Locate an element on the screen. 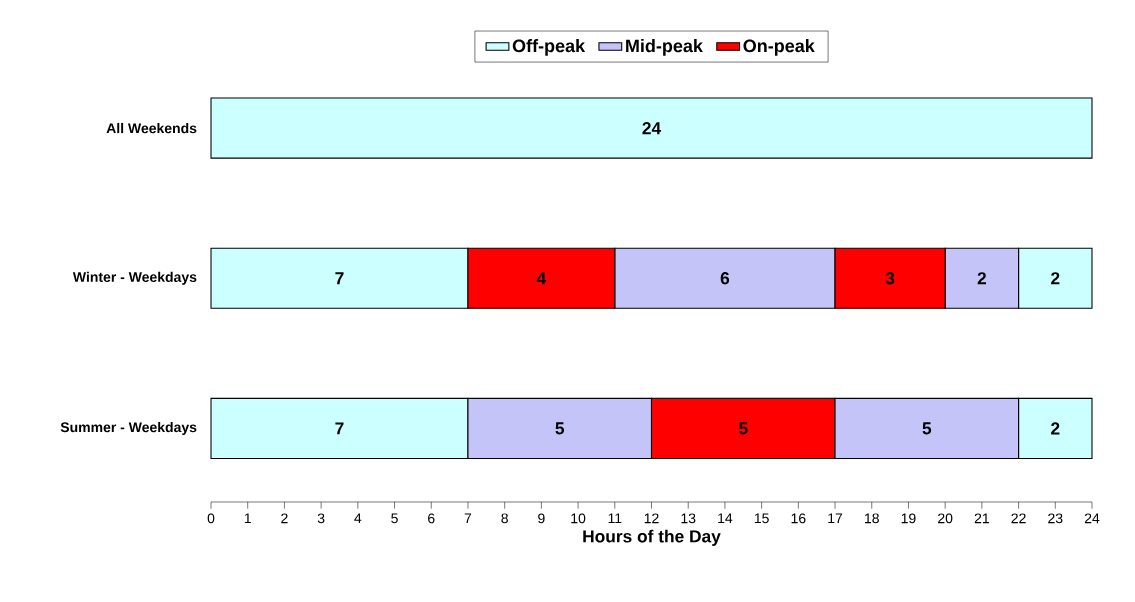 The height and width of the screenshot is (602, 1135). x-tick-label: 12 is located at coordinates (651, 518).